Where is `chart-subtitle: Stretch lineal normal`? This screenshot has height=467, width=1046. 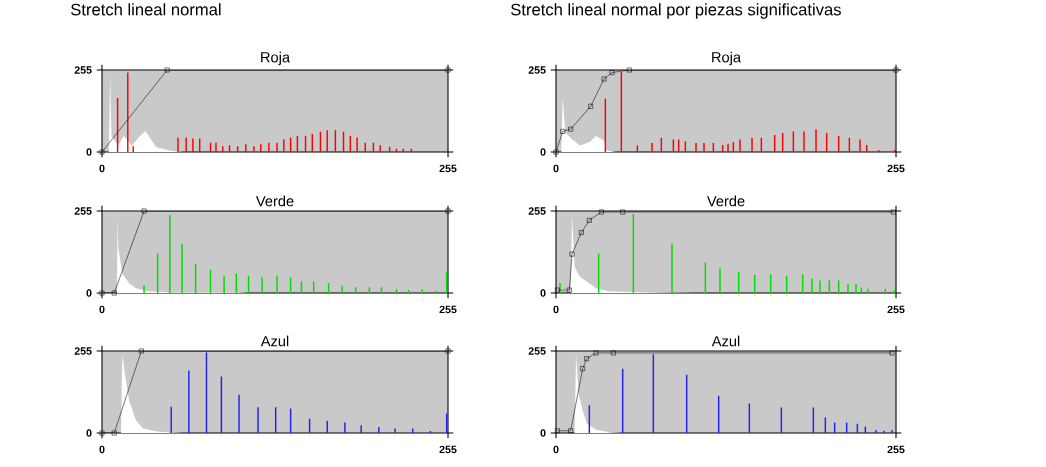 chart-subtitle: Stretch lineal normal is located at coordinates (146, 9).